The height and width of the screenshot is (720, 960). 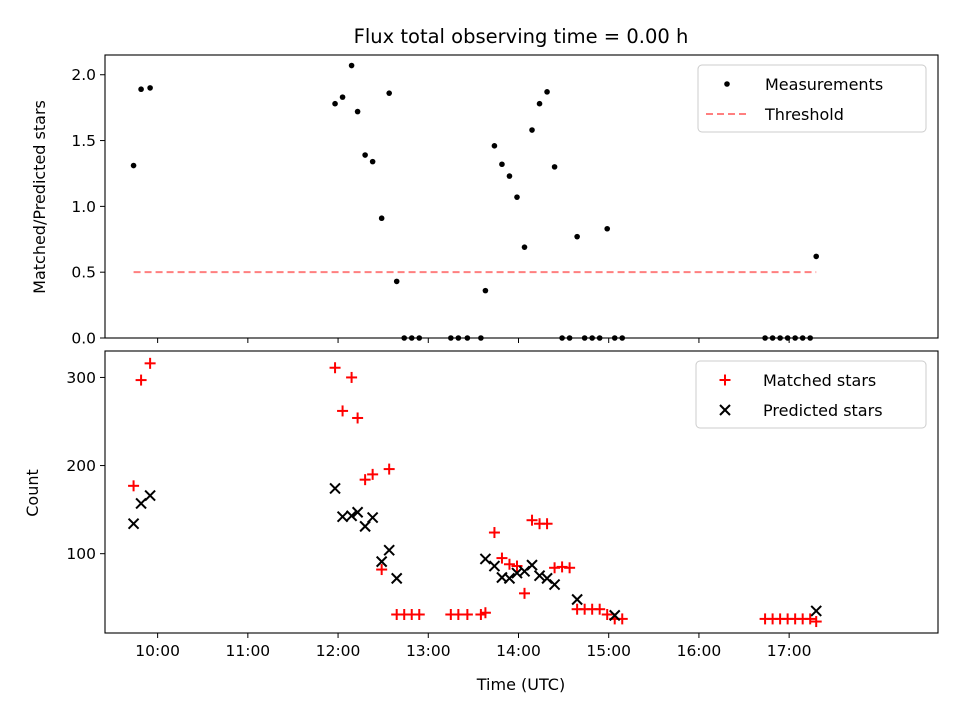 I want to click on x-tick-label: 15:00, so click(x=608, y=651).